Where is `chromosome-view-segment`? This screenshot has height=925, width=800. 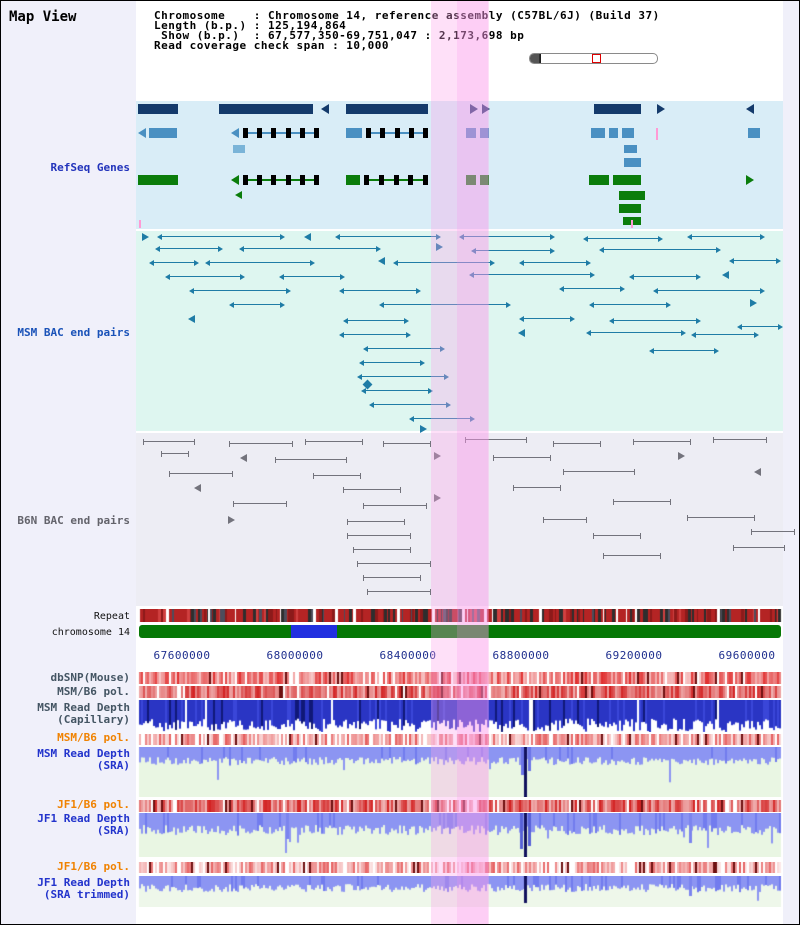
chromosome-view-segment is located at coordinates (314, 631).